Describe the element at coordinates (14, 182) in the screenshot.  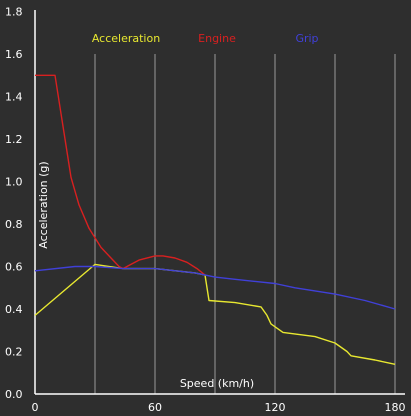
I see `y-tick-label: 1.0` at that location.